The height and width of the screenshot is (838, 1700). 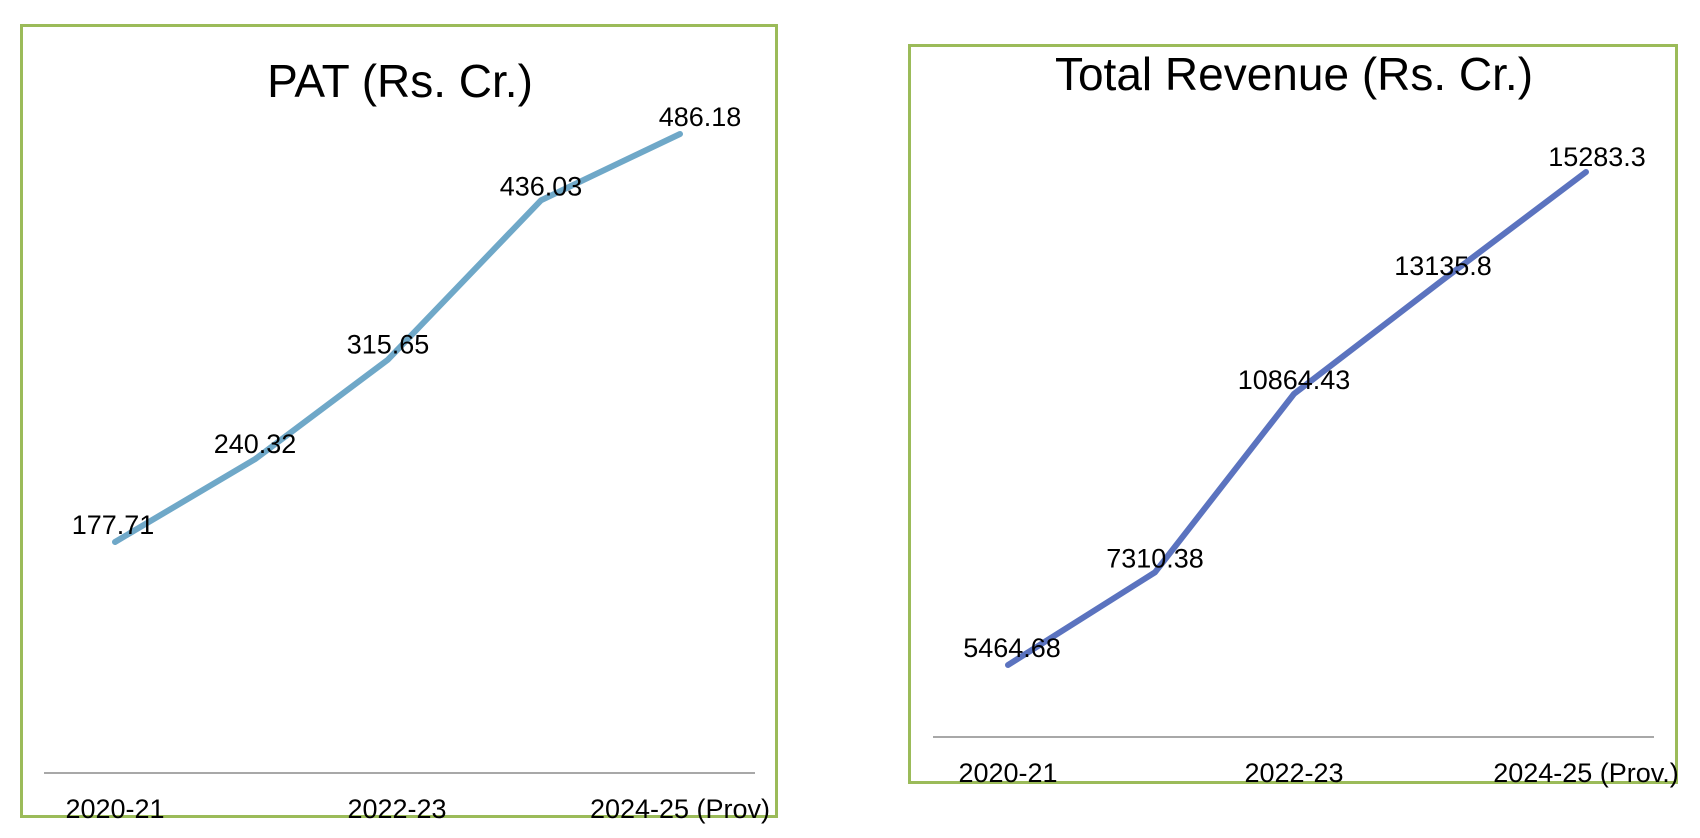 What do you see at coordinates (388, 345) in the screenshot?
I see `pat-data-label: 315.65` at bounding box center [388, 345].